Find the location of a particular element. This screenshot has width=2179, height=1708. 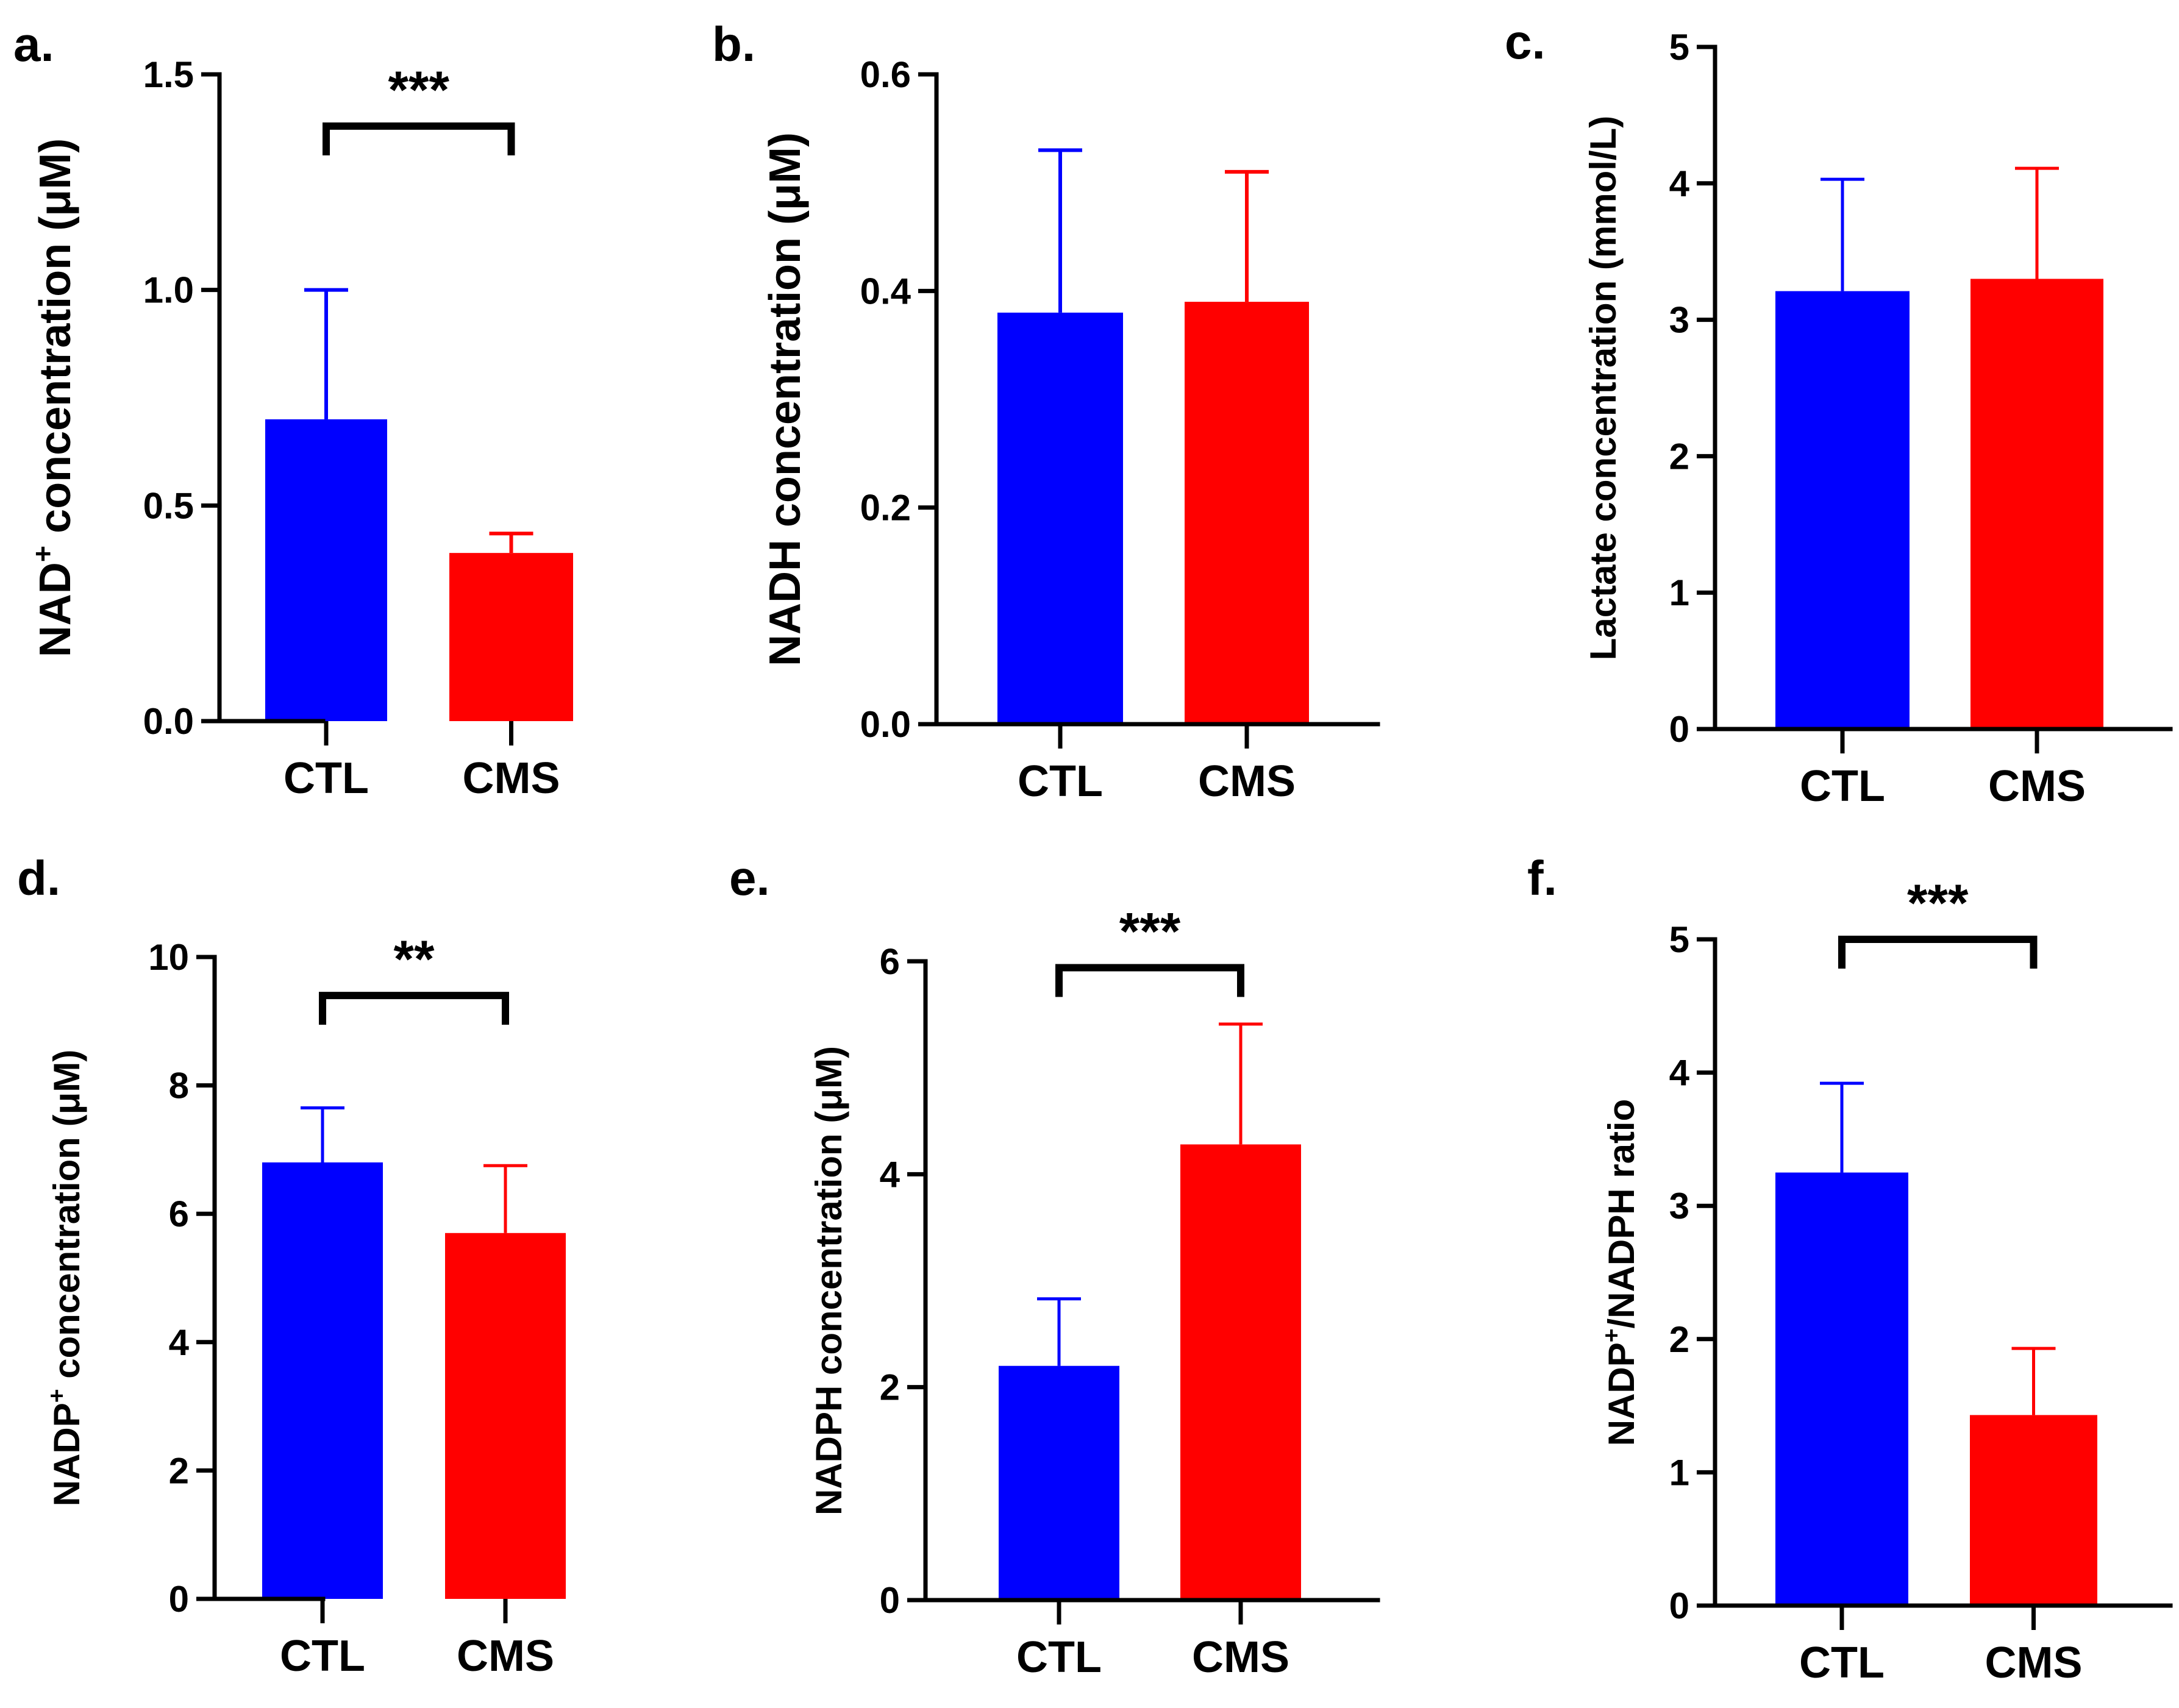

panel-c-bar-cms is located at coordinates (2036, 504).